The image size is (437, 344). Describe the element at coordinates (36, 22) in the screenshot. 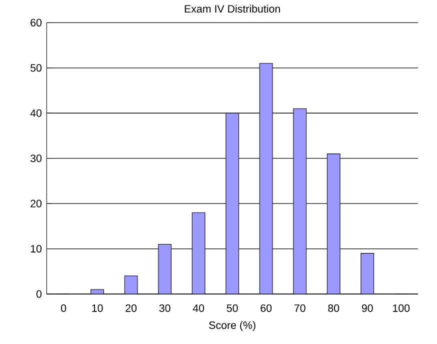

I see `y-tick-label: 60` at that location.